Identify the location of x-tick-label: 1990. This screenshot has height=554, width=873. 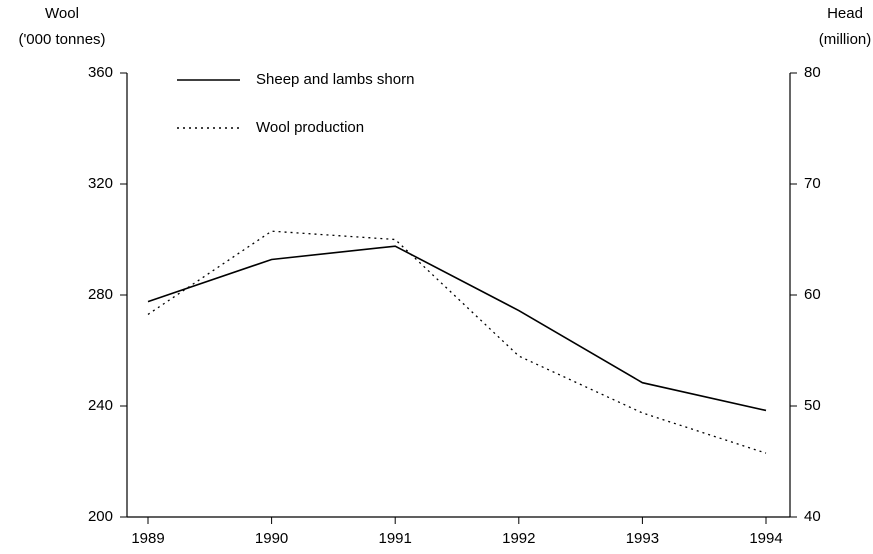
(271, 538).